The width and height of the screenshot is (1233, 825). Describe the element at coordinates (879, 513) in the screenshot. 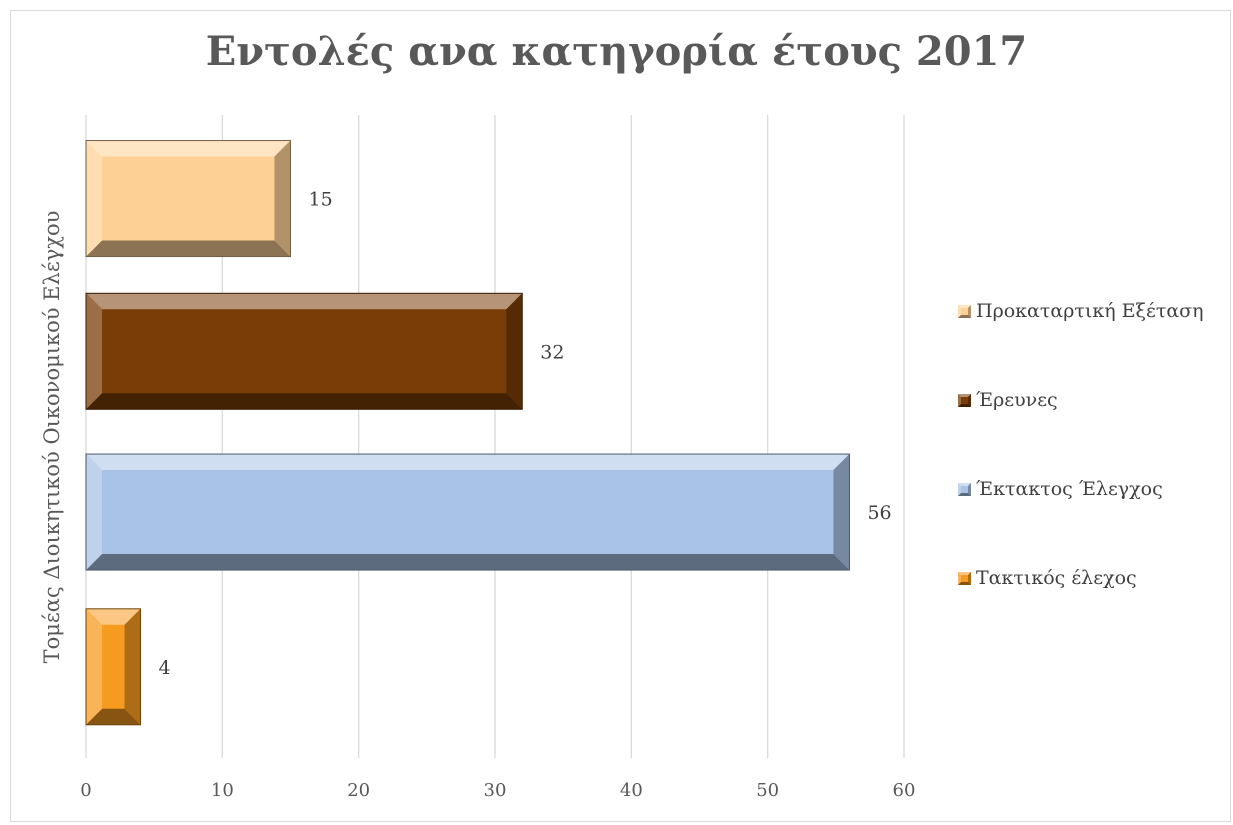

I see `data-label: 56` at that location.